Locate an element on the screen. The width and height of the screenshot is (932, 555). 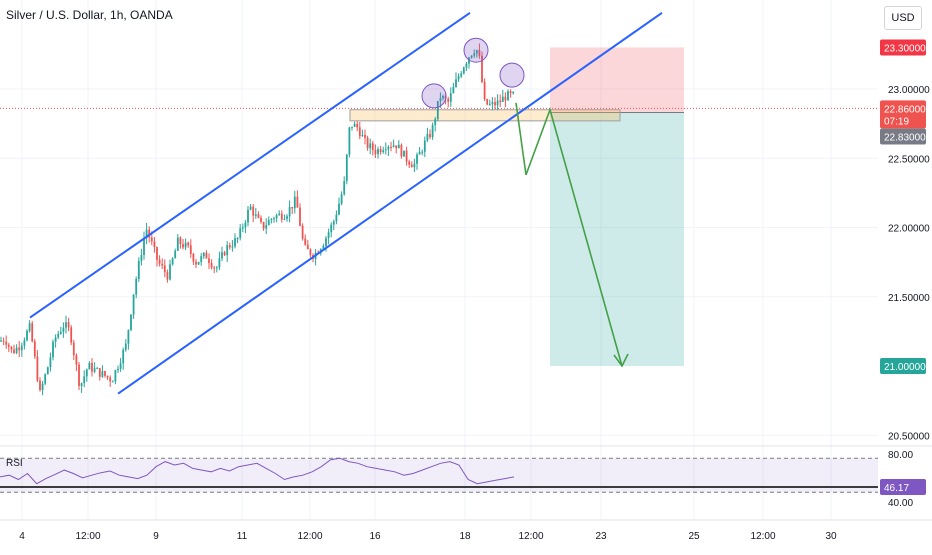
price-tick-label: 23.00000 is located at coordinates (909, 90).